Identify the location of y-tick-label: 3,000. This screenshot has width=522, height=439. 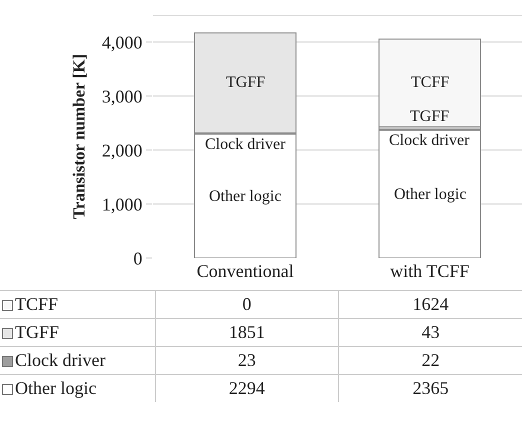
(122, 96).